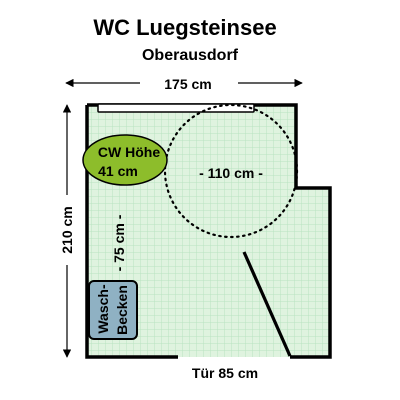 The image size is (400, 400). Describe the element at coordinates (129, 152) in the screenshot. I see `toilet-height-label: CW Höhe` at that location.